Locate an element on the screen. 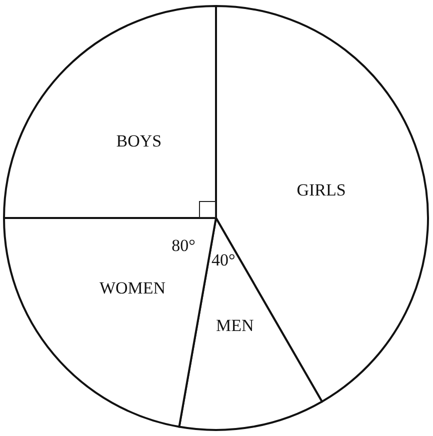 The height and width of the screenshot is (436, 433). text: 80° is located at coordinates (184, 245).